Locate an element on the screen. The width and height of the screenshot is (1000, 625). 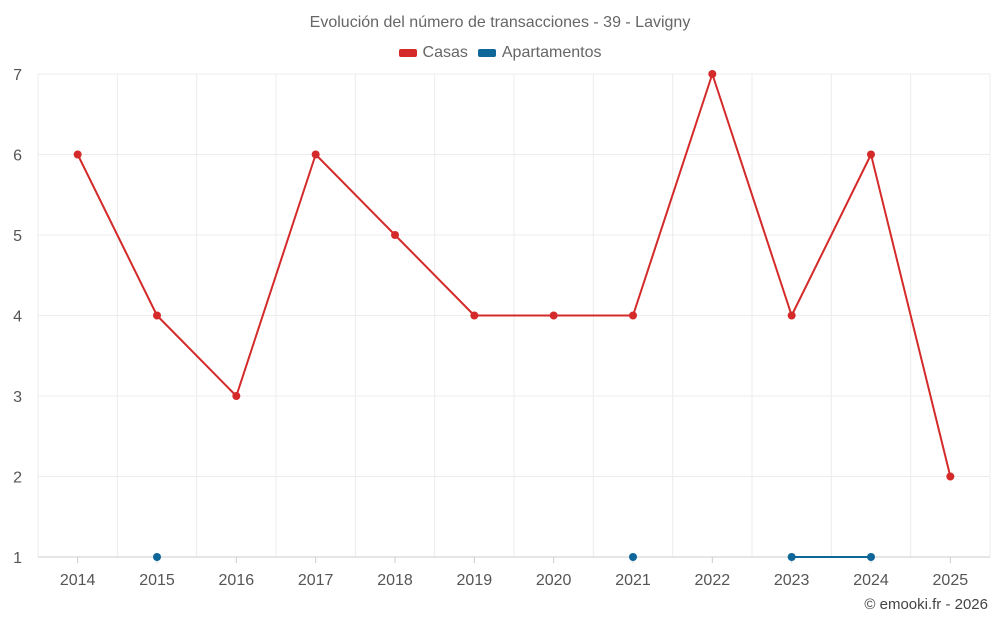
legend-swatch-apartamentos is located at coordinates (486, 53).